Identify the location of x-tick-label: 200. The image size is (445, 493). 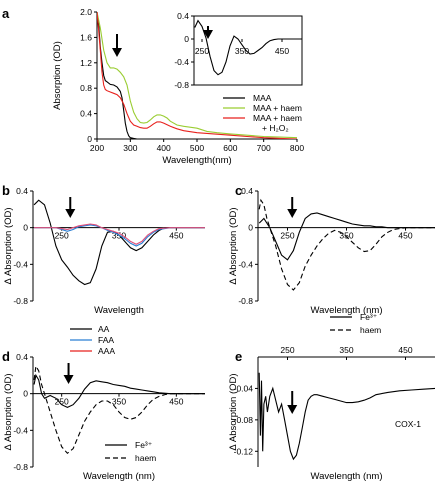
(97, 148).